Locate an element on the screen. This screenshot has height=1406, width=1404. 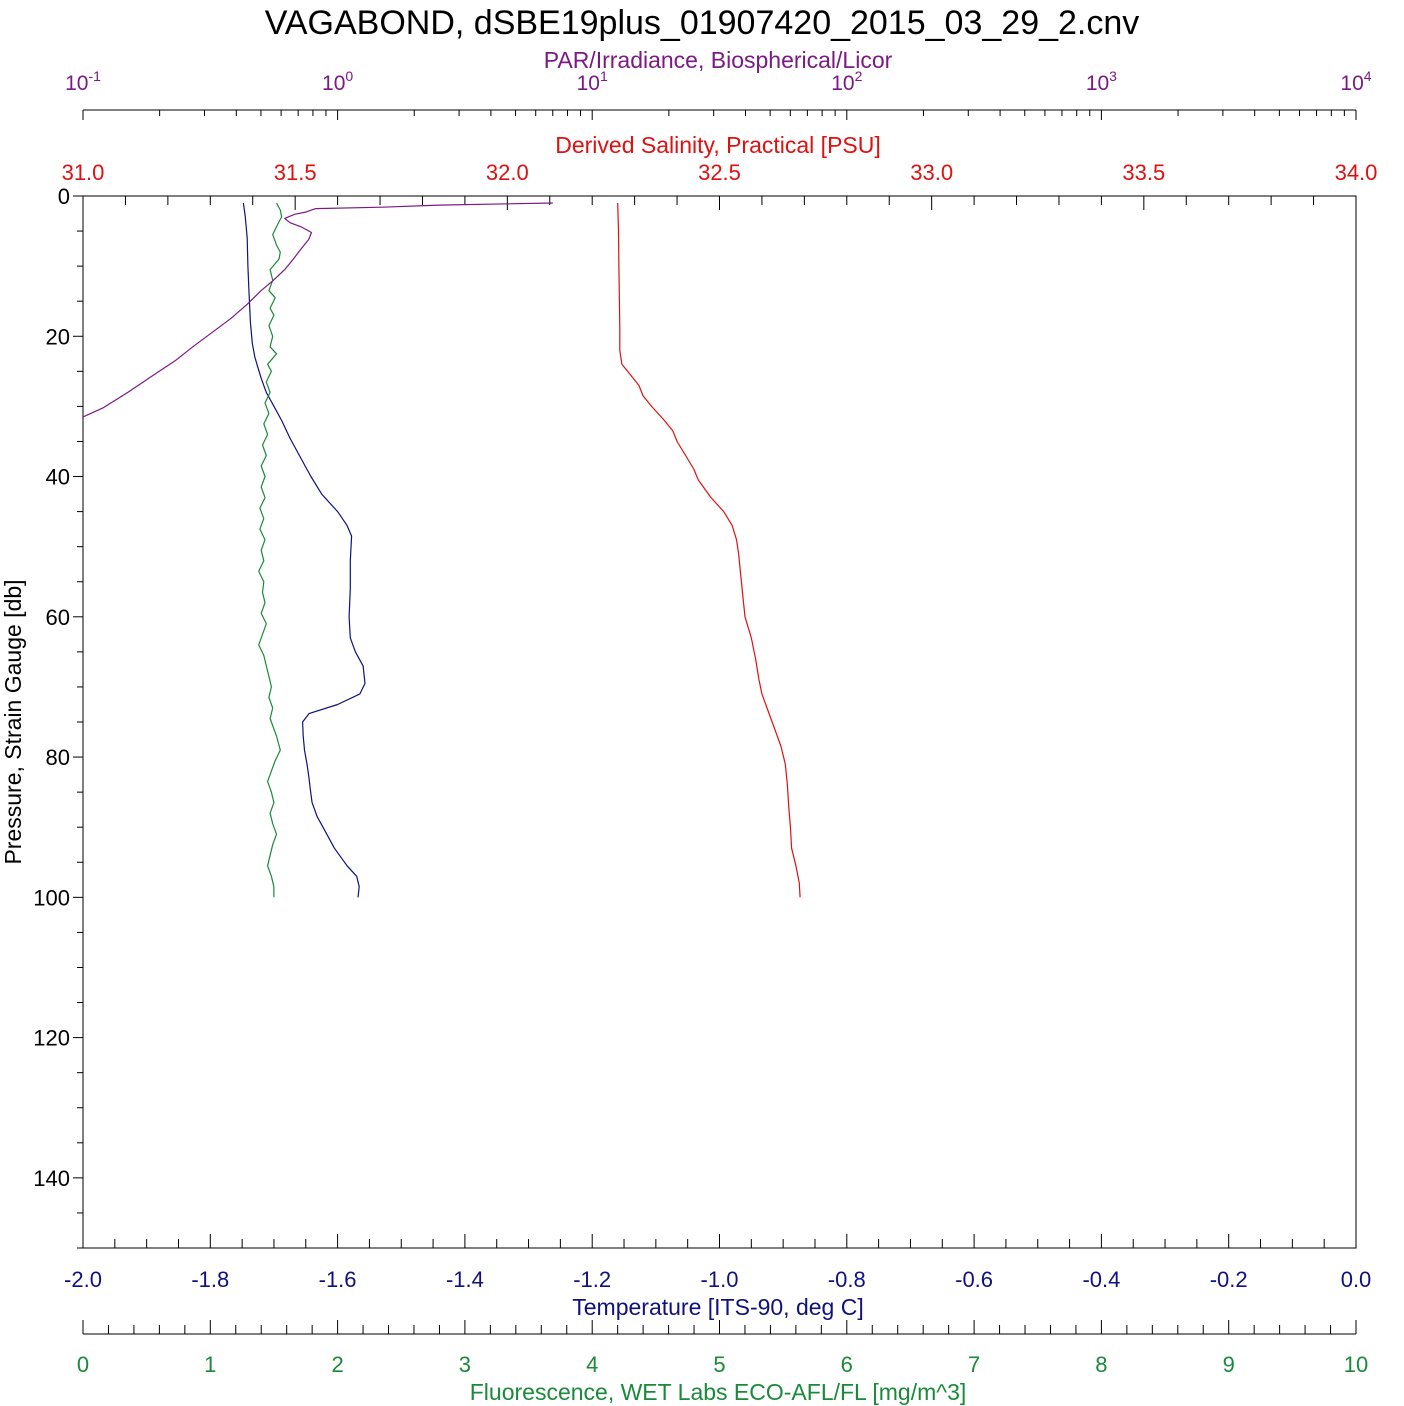
fluorescence-tick-label: 0 is located at coordinates (83, 1364).